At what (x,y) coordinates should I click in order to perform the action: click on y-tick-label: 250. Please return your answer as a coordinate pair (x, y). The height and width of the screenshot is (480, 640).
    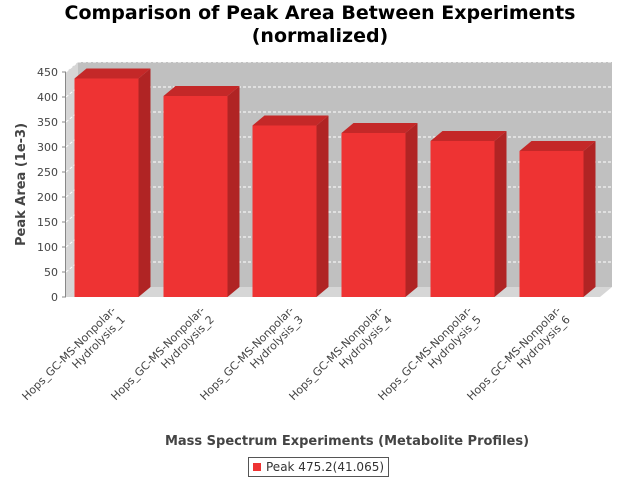
    Looking at the image, I should click on (47, 172).